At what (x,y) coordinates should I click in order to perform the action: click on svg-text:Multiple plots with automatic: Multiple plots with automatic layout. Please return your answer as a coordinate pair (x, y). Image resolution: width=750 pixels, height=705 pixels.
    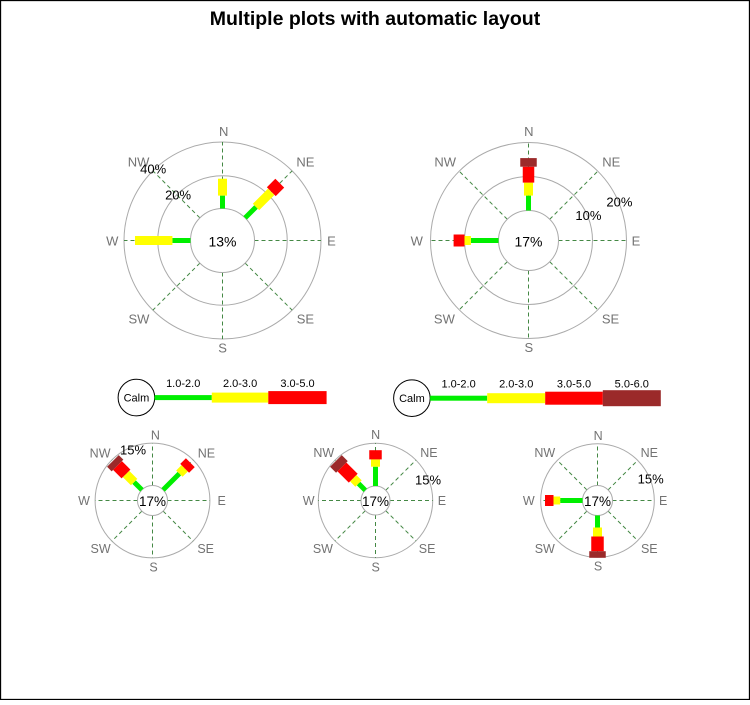
    Looking at the image, I should click on (375, 19).